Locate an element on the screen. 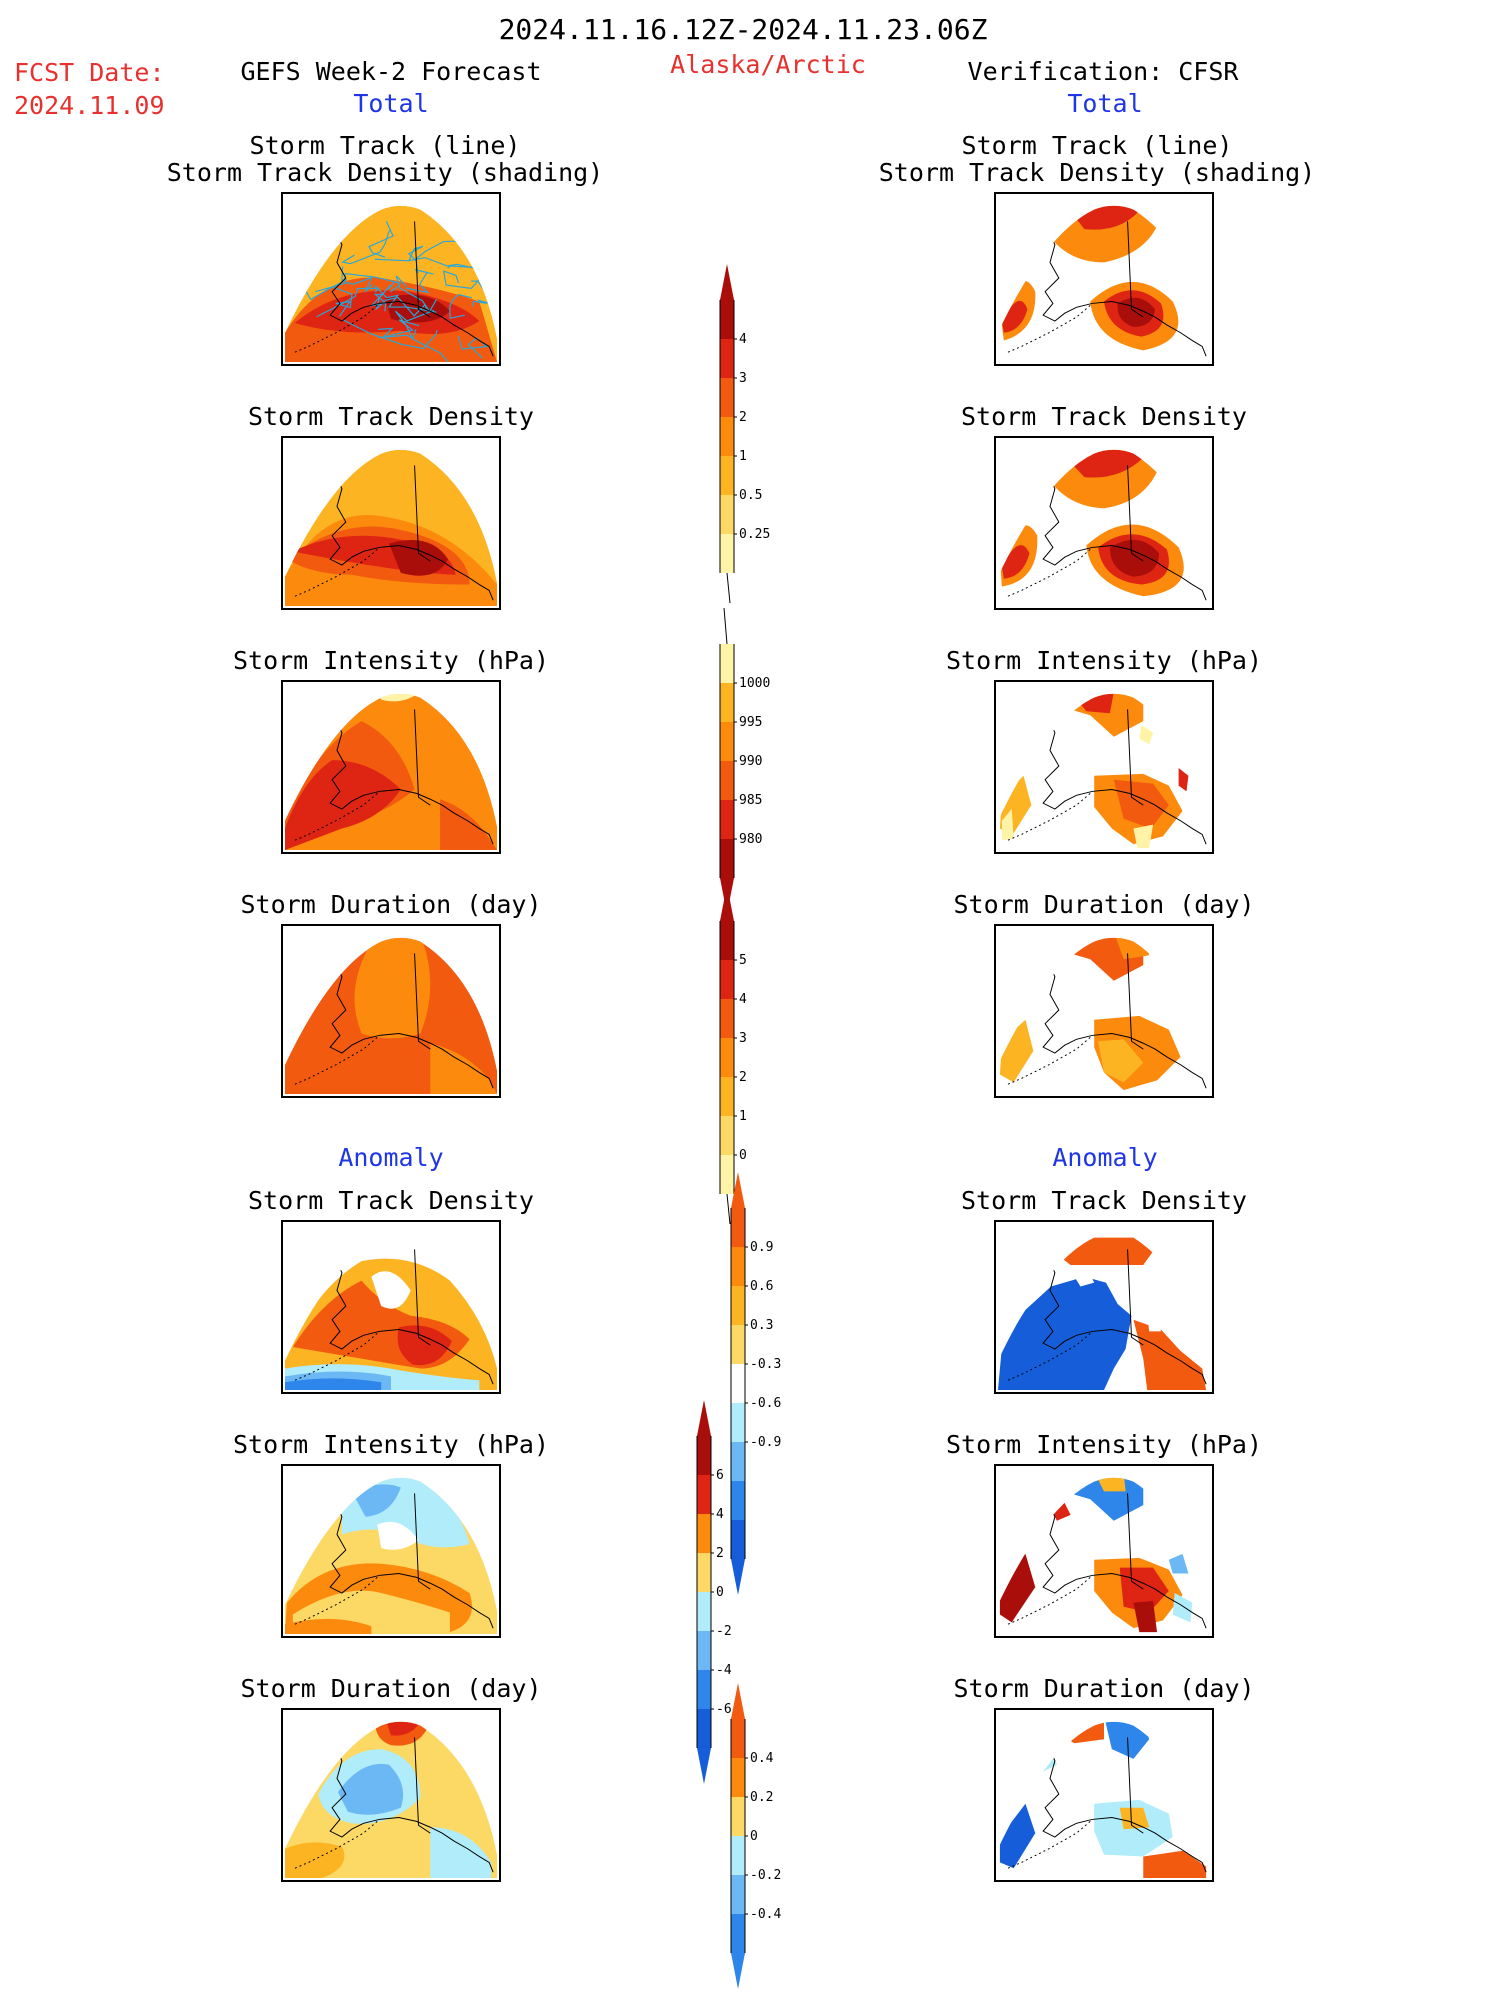 This screenshot has height=1997, width=1487. title-anom-duration-right: Storm Duration (day) is located at coordinates (1104, 1688).